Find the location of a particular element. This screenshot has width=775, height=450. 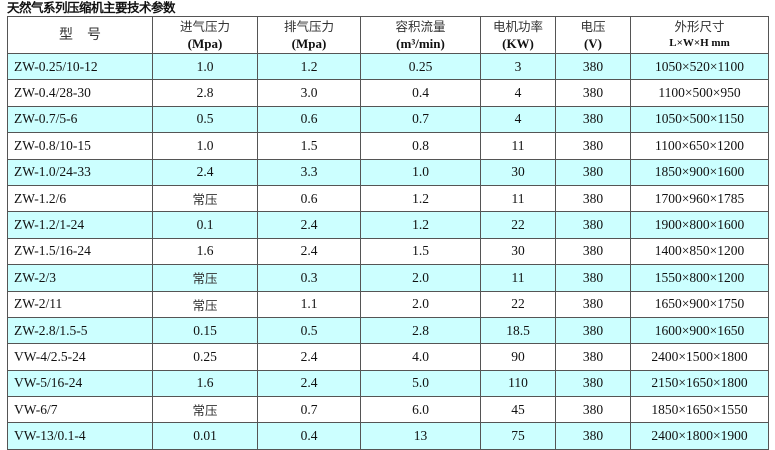

cell-flow: 1.2 is located at coordinates (420, 198).